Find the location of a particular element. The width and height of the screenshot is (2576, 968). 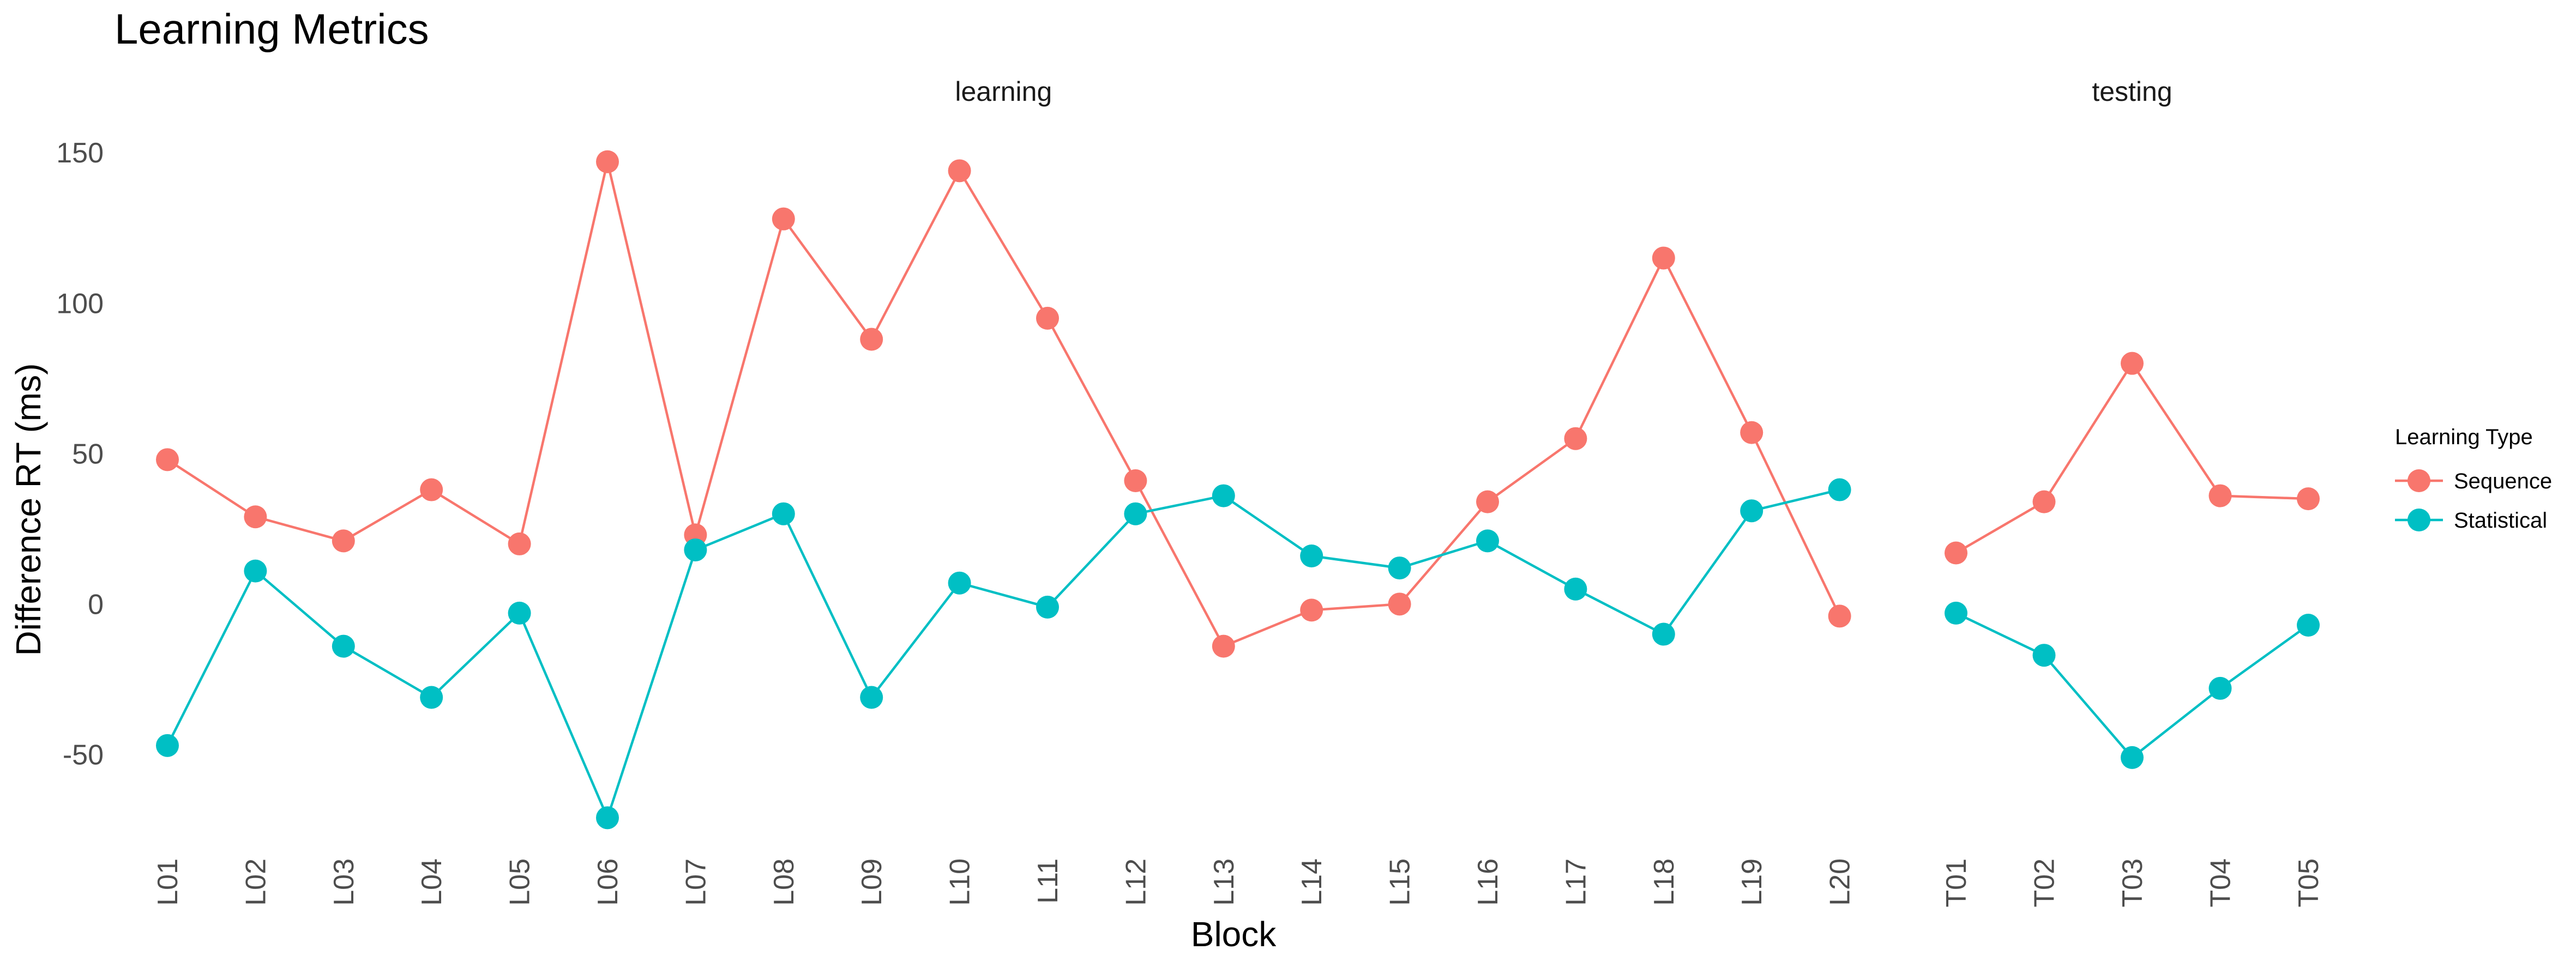

x-tick-label: L10 is located at coordinates (960, 882).